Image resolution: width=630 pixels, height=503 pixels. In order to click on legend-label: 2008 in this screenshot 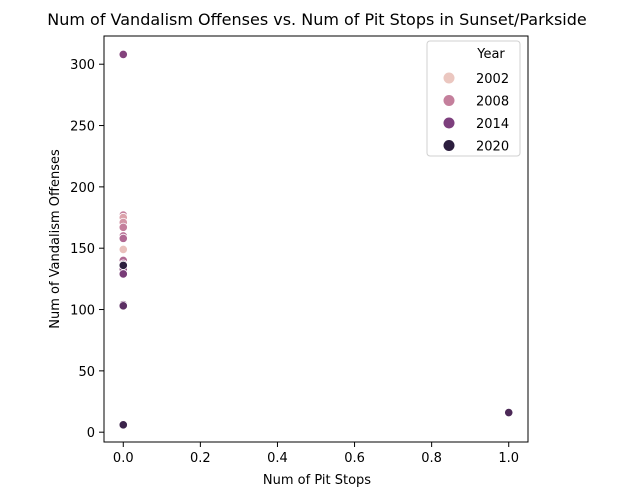, I will do `click(492, 102)`.